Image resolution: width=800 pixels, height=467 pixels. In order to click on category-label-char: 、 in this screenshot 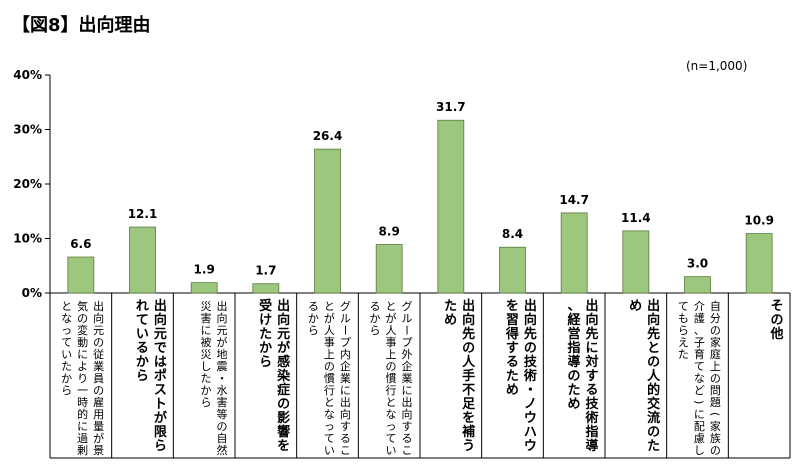, I will do `click(573, 306)`.